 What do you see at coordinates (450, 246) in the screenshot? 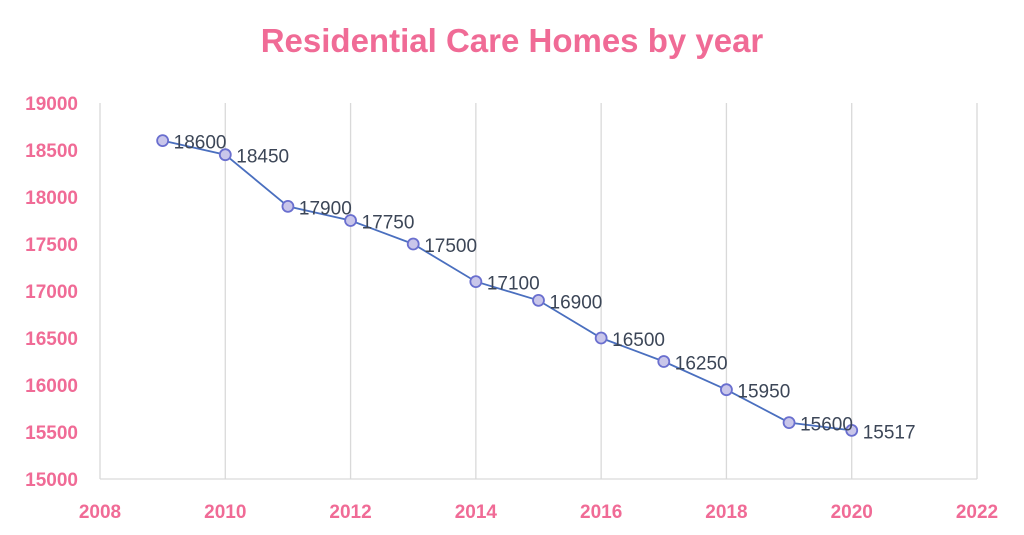
I see `data-label: 17500` at bounding box center [450, 246].